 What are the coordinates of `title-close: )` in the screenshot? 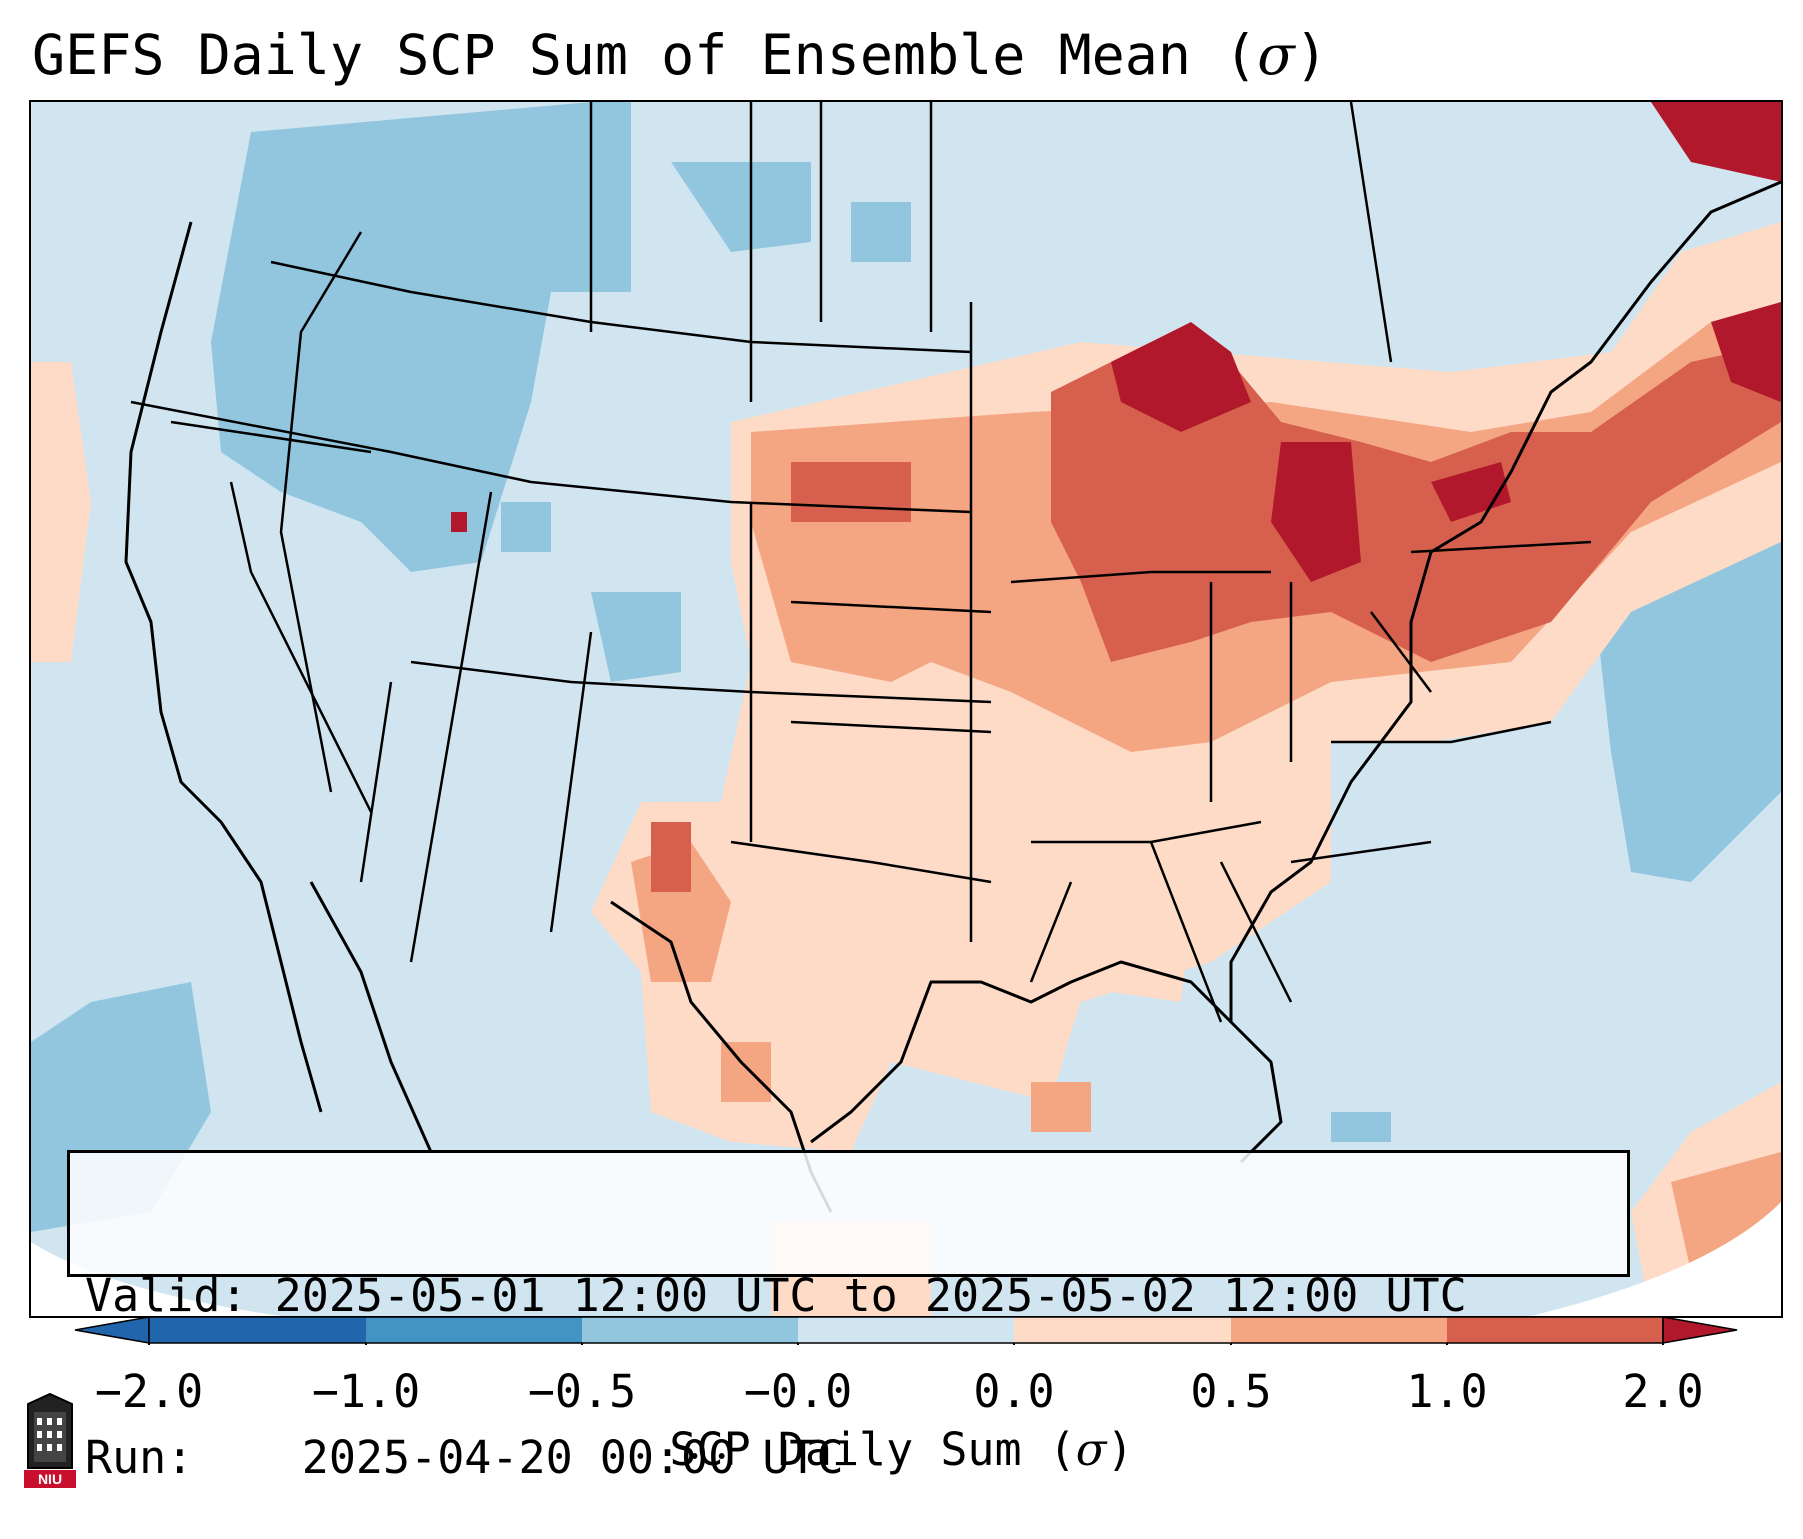 It's located at (1311, 55).